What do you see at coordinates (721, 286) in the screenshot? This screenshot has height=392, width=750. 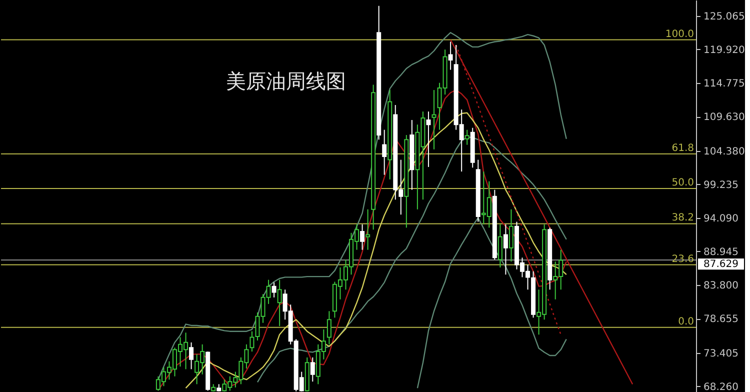 I see `y-tick-label: 83.800` at bounding box center [721, 286].